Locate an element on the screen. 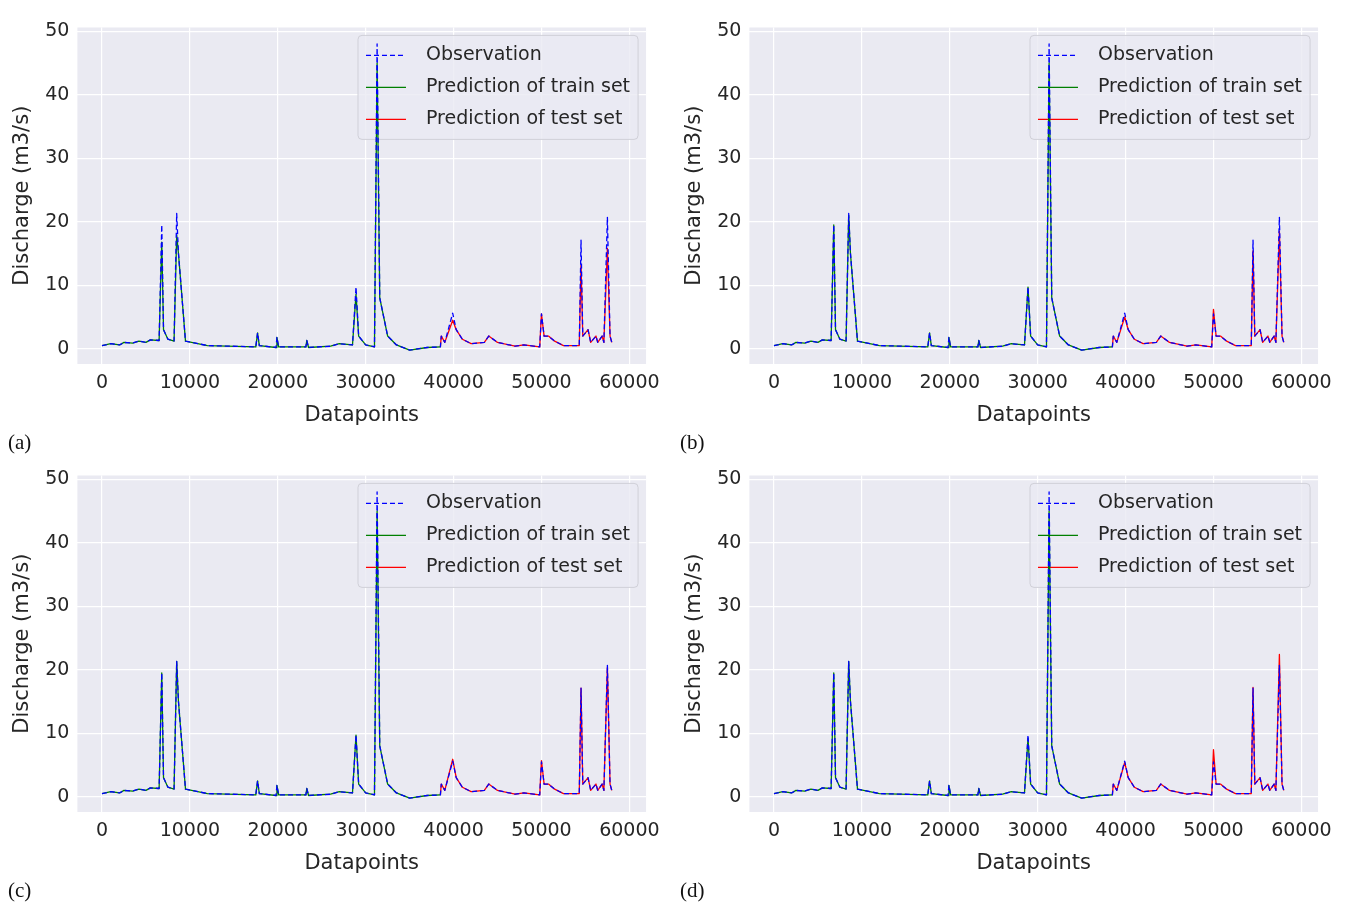 Image resolution: width=1354 pixels, height=922 pixels. text: (c) is located at coordinates (20, 890).